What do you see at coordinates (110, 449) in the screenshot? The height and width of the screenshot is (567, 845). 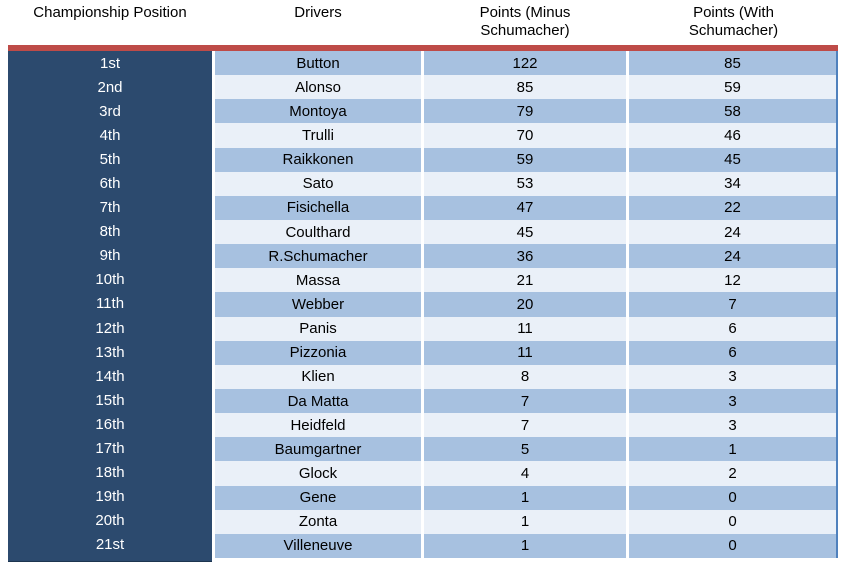 I see `position-cell: 17th` at bounding box center [110, 449].